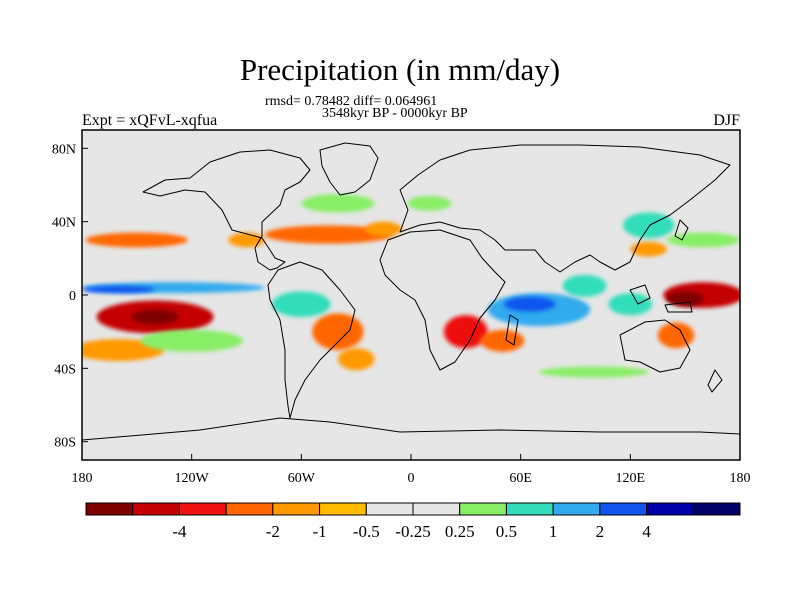 This screenshot has width=800, height=600. Describe the element at coordinates (179, 531) in the screenshot. I see `colorbar-label: -4` at that location.